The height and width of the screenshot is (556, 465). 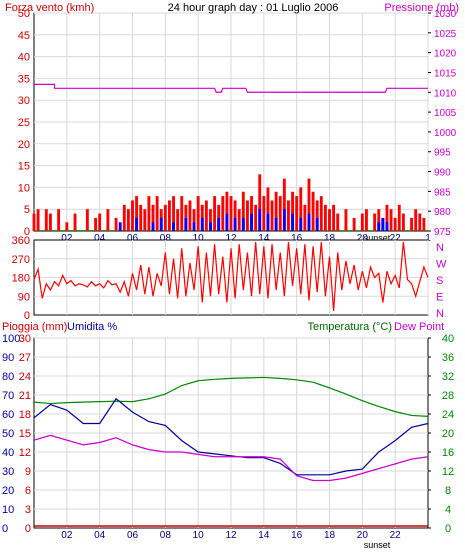 What do you see at coordinates (25, 339) in the screenshot?
I see `rain-tick: 30` at bounding box center [25, 339].